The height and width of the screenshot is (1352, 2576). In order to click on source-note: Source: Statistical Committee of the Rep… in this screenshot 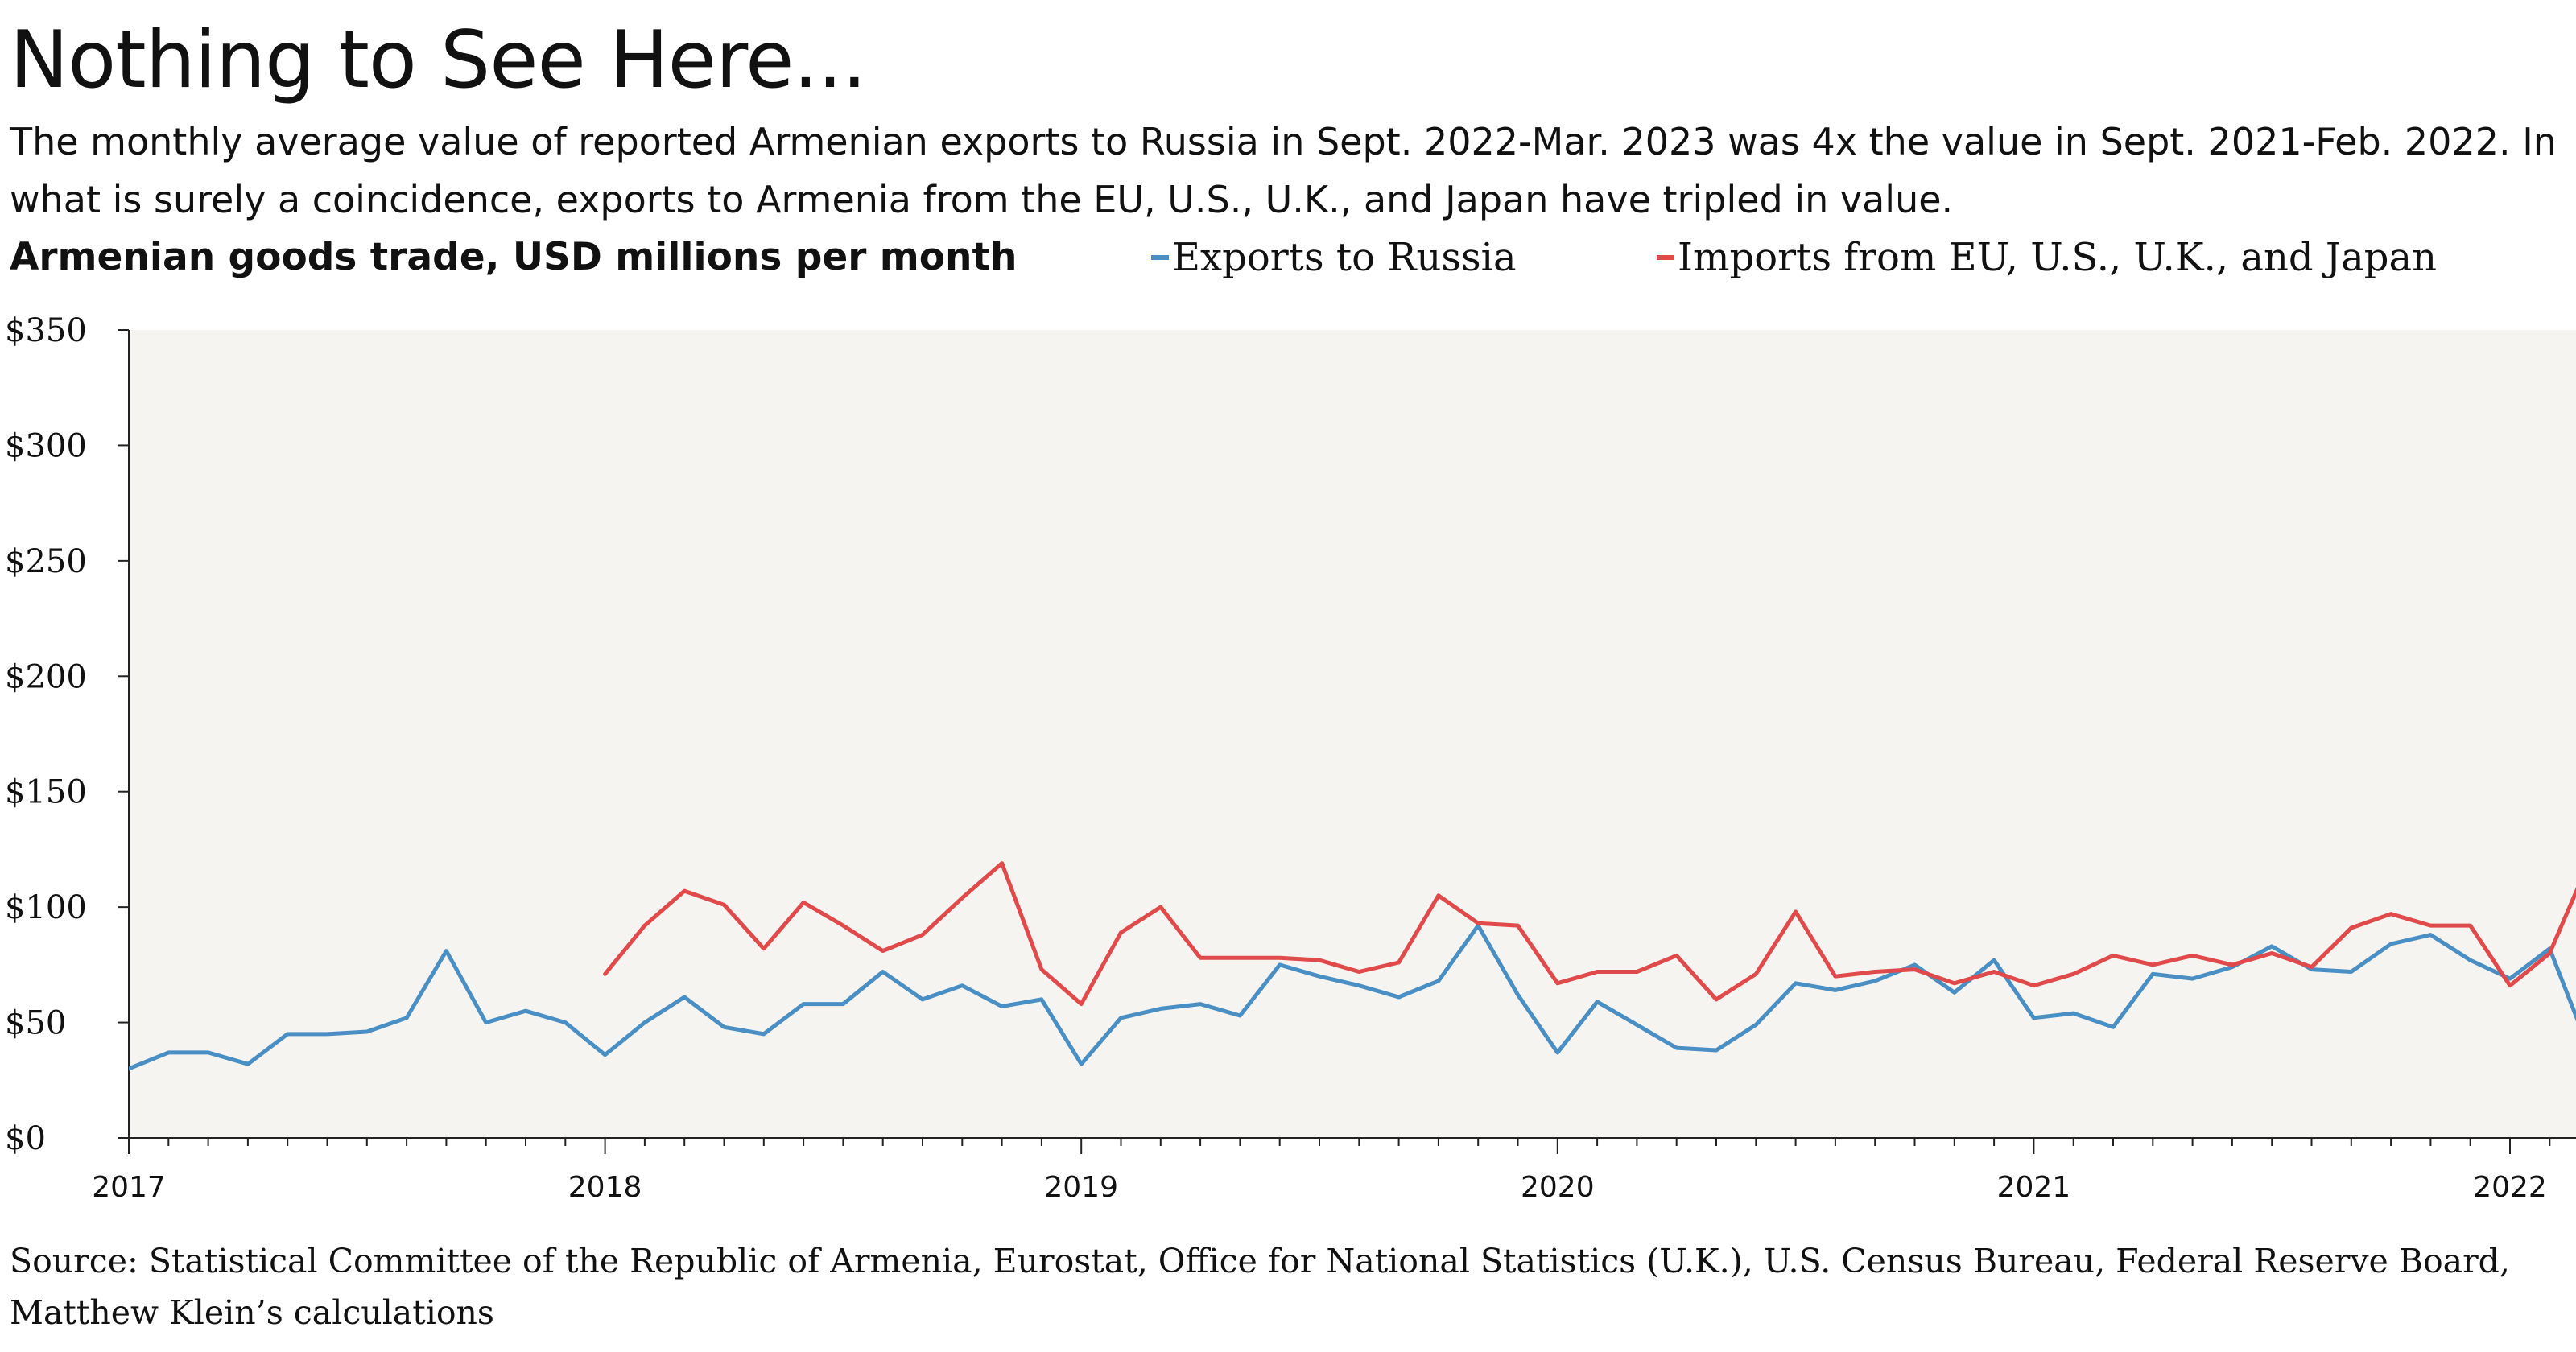, I will do `click(1260, 1287)`.